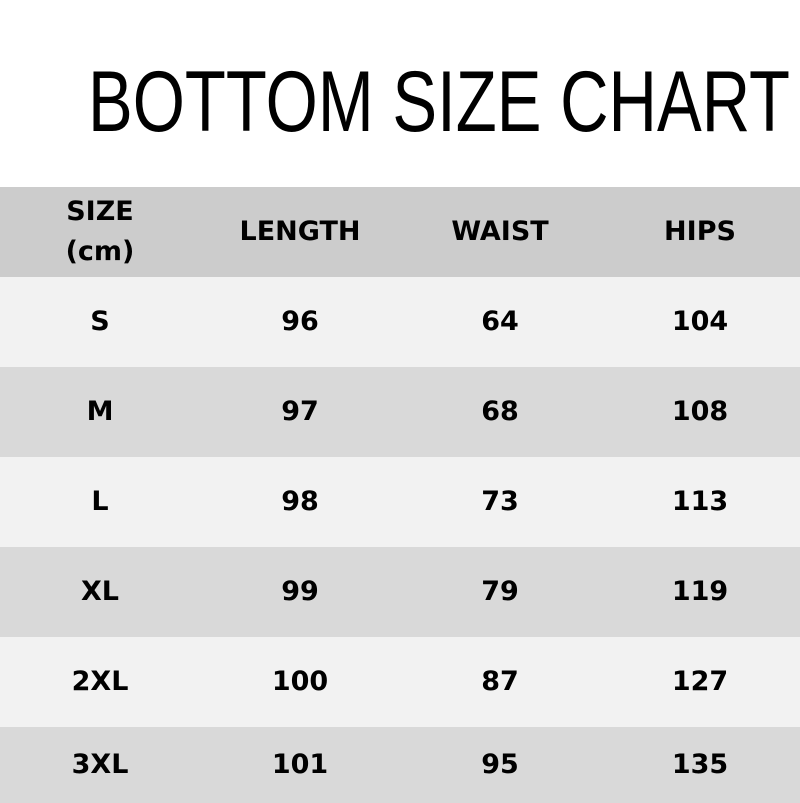 Image resolution: width=800 pixels, height=803 pixels. What do you see at coordinates (300, 591) in the screenshot?
I see `cell-length: 99` at bounding box center [300, 591].